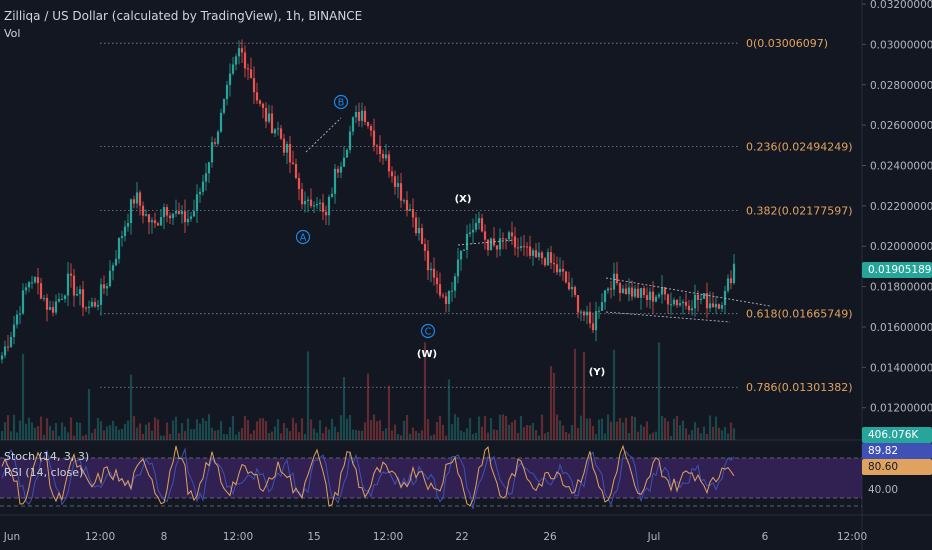 Image resolution: width=932 pixels, height=550 pixels. I want to click on wave-label: B, so click(341, 103).